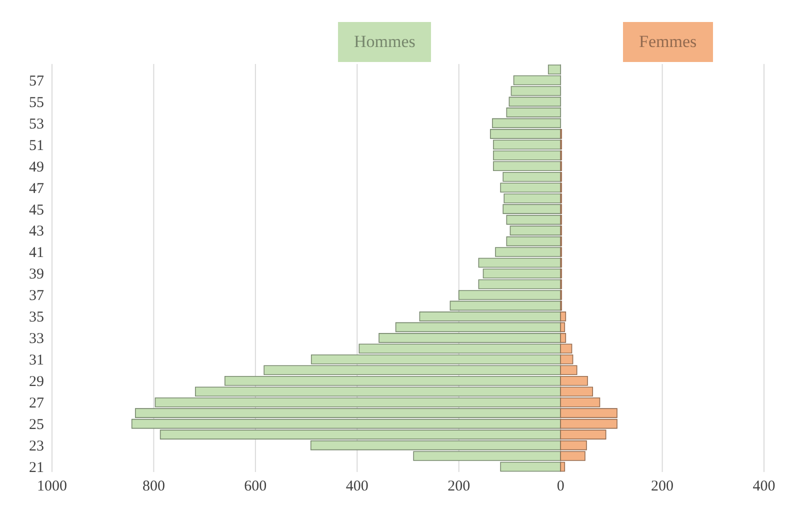 The height and width of the screenshot is (514, 796). Describe the element at coordinates (36, 339) in the screenshot. I see `y-tick-label: 33` at that location.